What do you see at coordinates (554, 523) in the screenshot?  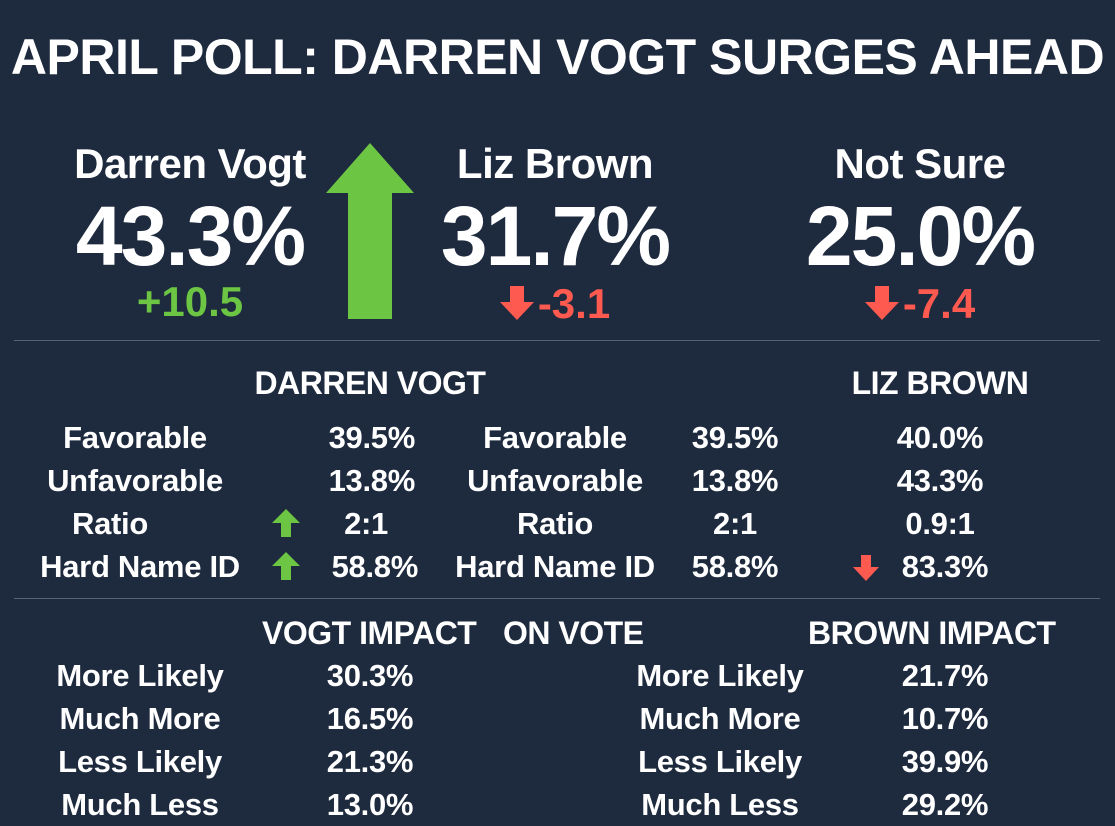 I see `fav-row-label-2: Ratio` at bounding box center [554, 523].